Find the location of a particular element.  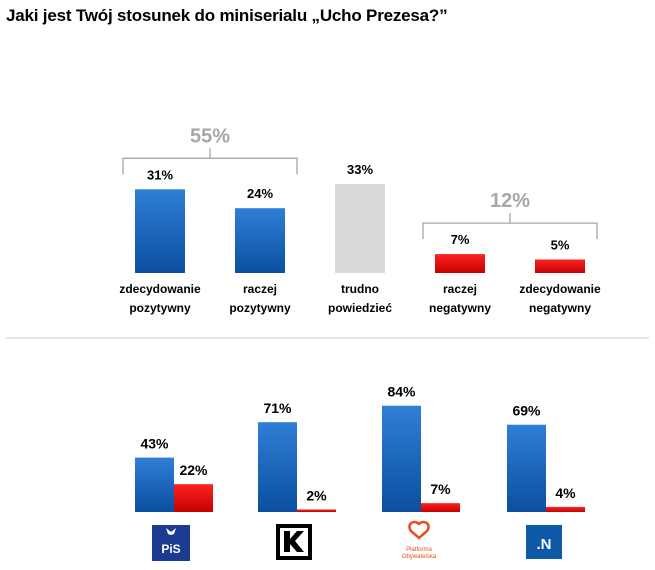

party-value-label-3-1: 4% is located at coordinates (565, 493).